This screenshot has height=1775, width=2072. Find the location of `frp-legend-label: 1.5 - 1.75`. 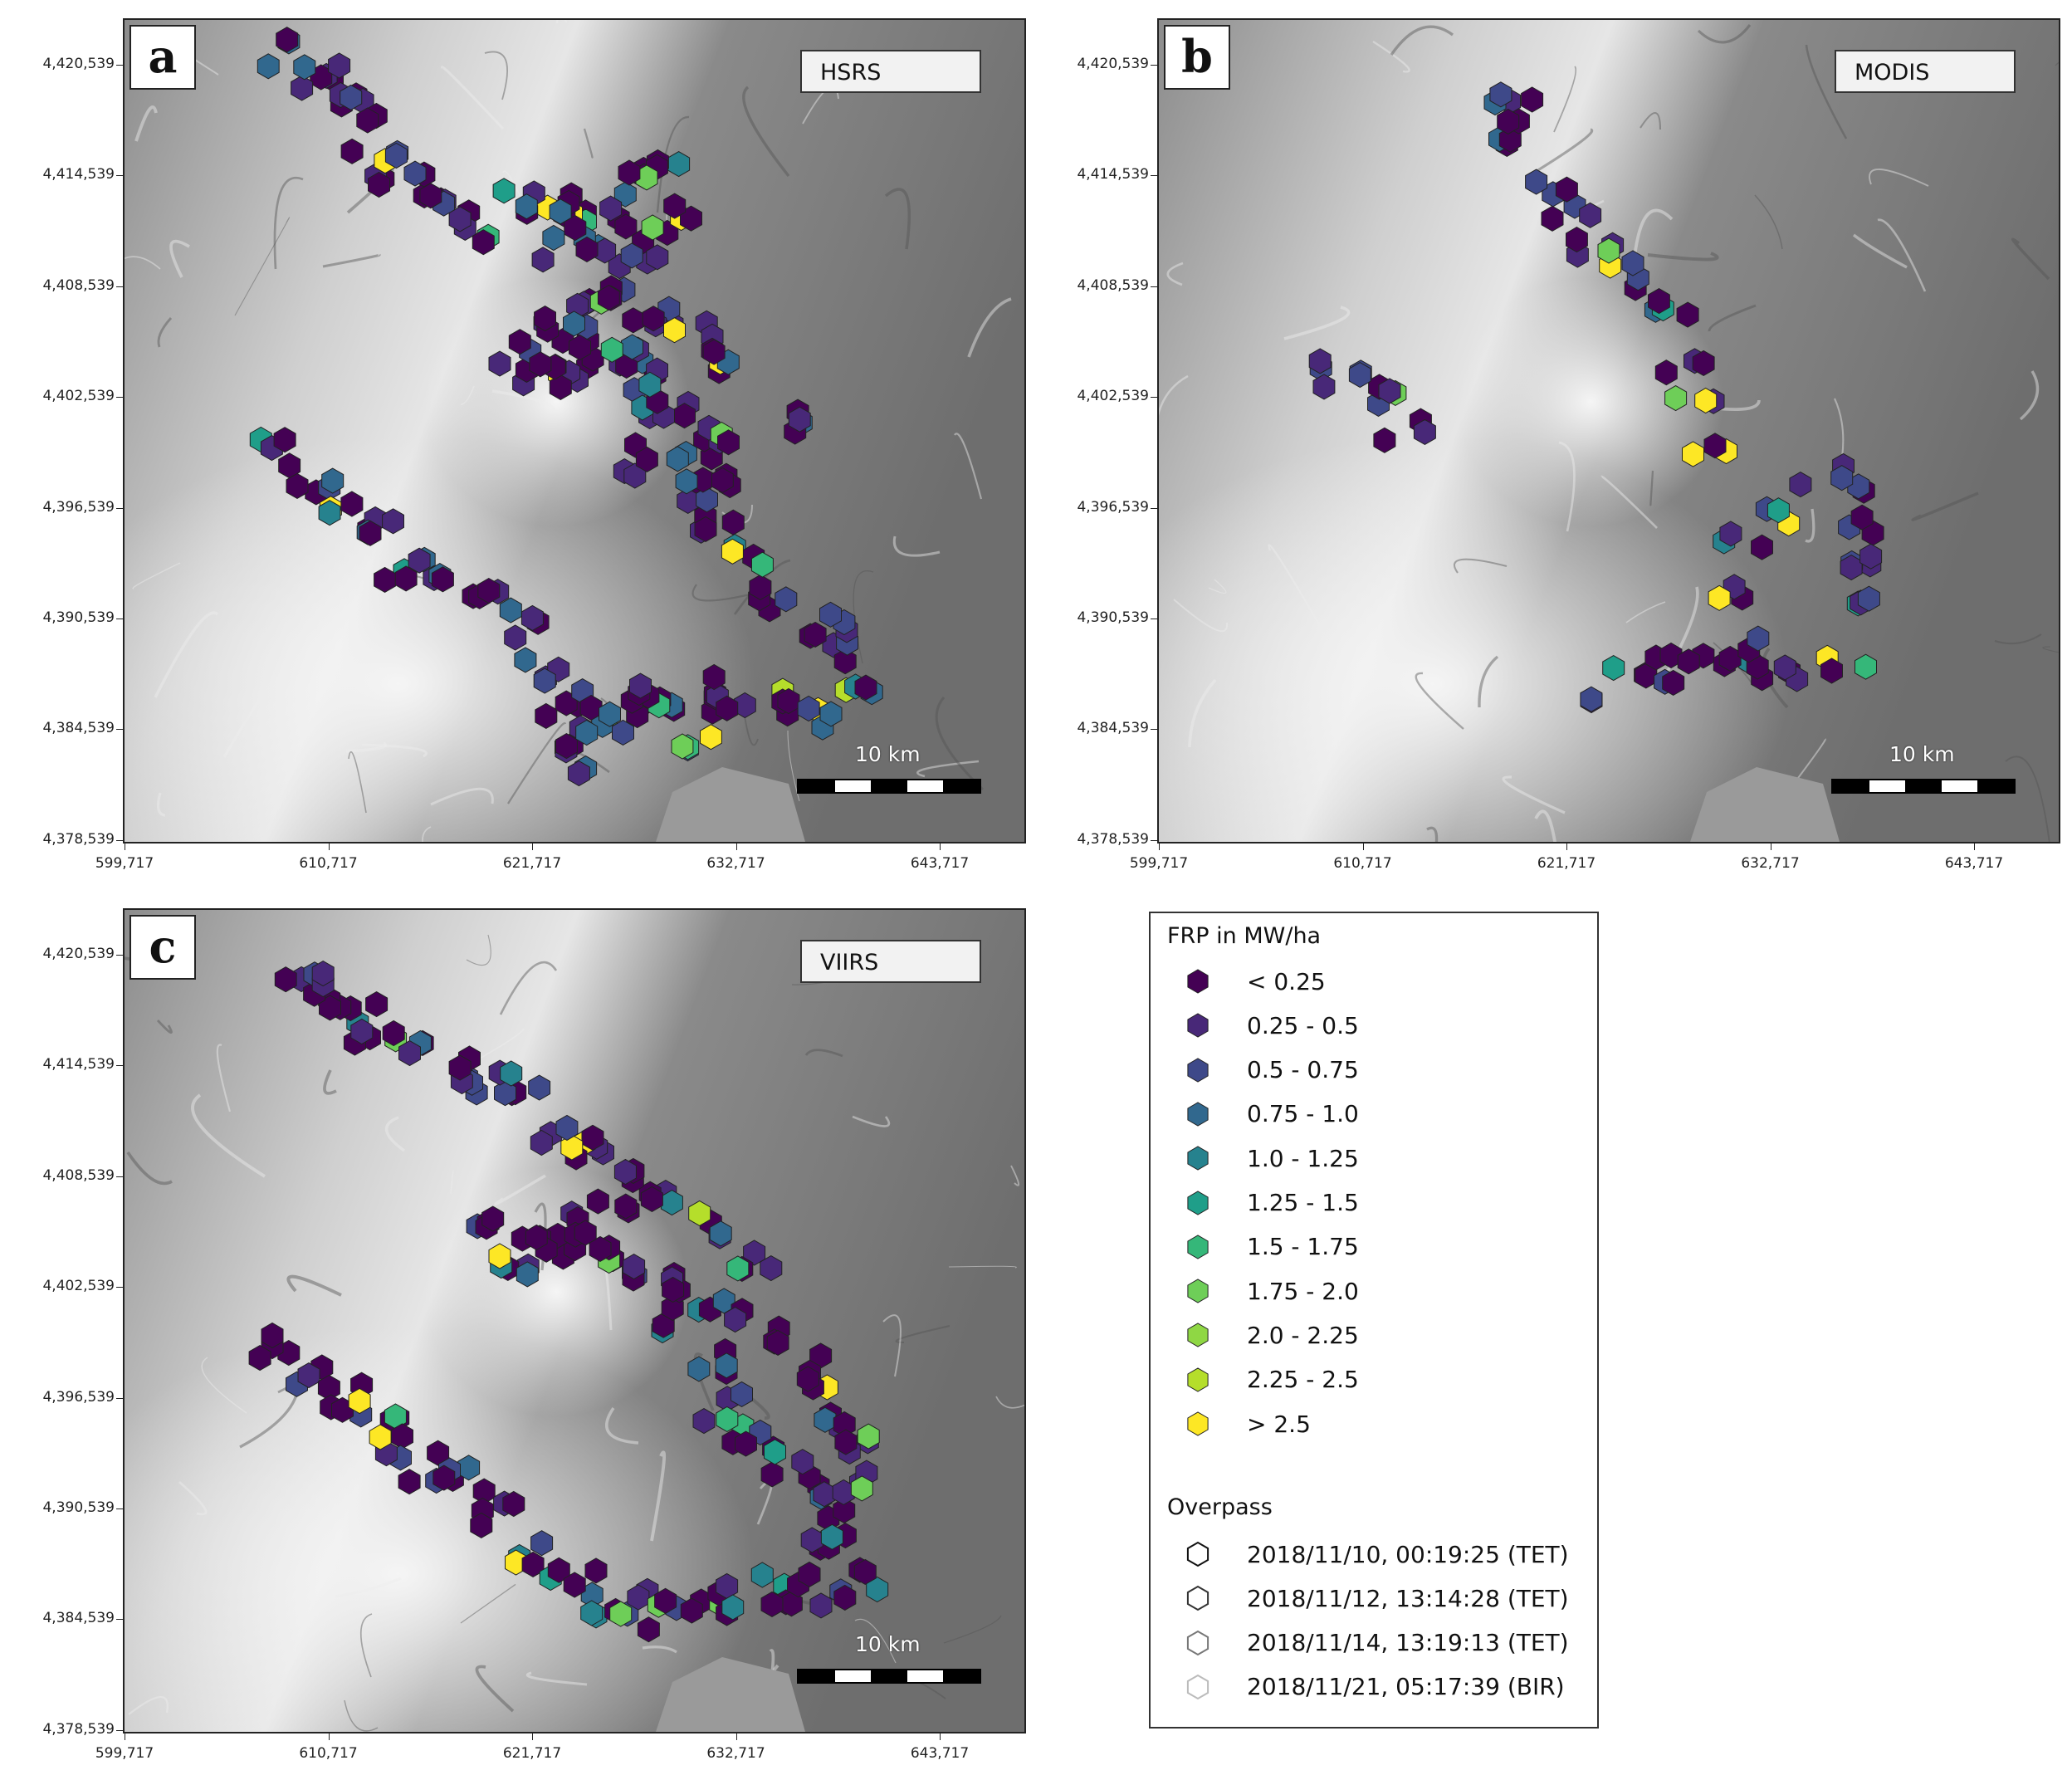

frp-legend-label: 1.5 - 1.75 is located at coordinates (1303, 1247).